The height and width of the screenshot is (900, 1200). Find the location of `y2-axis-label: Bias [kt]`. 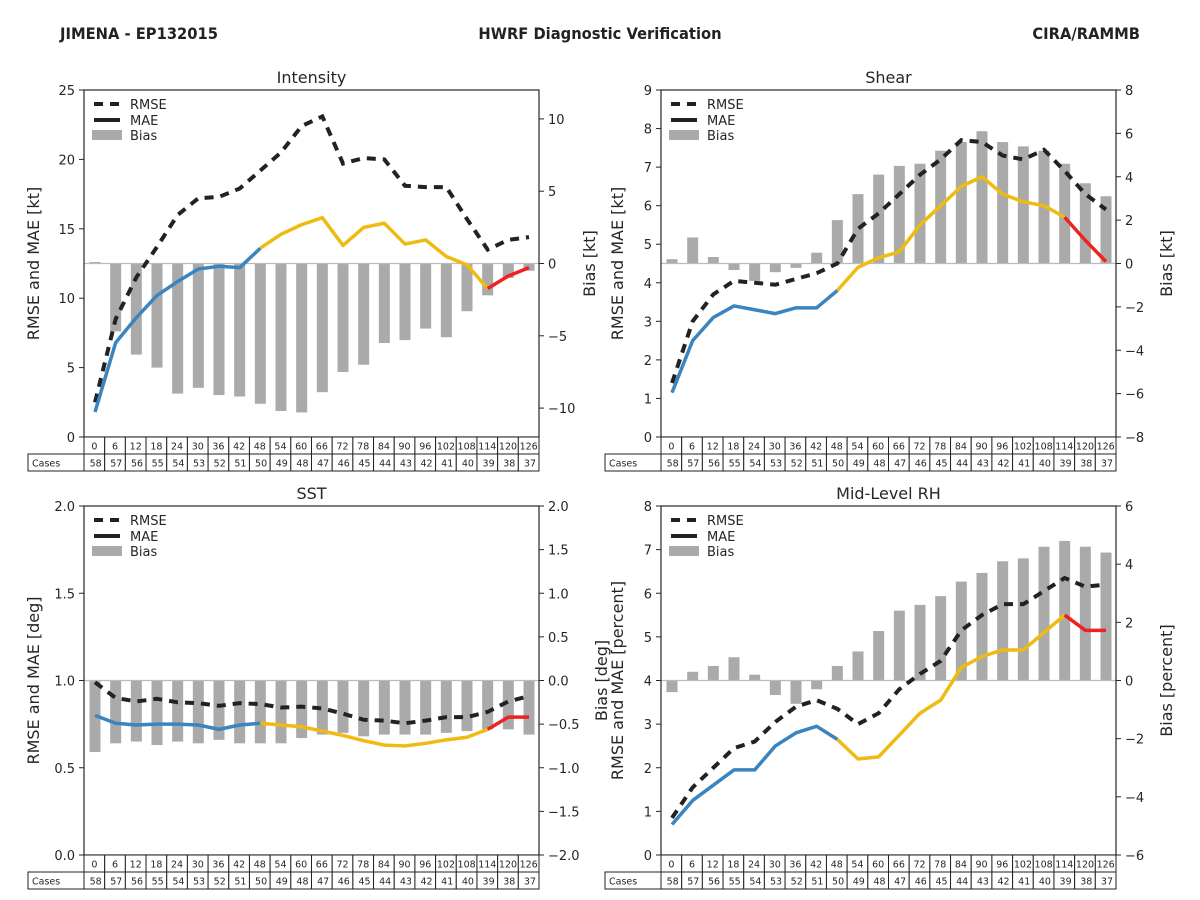

y2-axis-label: Bias [kt] is located at coordinates (1166, 263).